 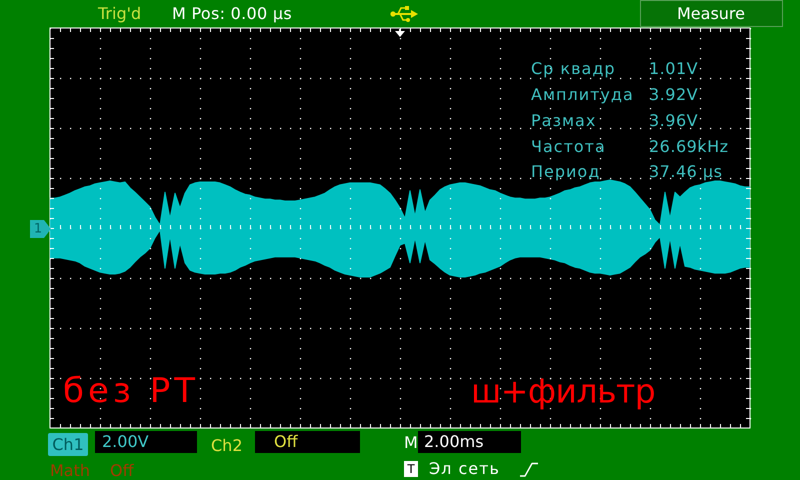 I want to click on text: 1, so click(x=38, y=229).